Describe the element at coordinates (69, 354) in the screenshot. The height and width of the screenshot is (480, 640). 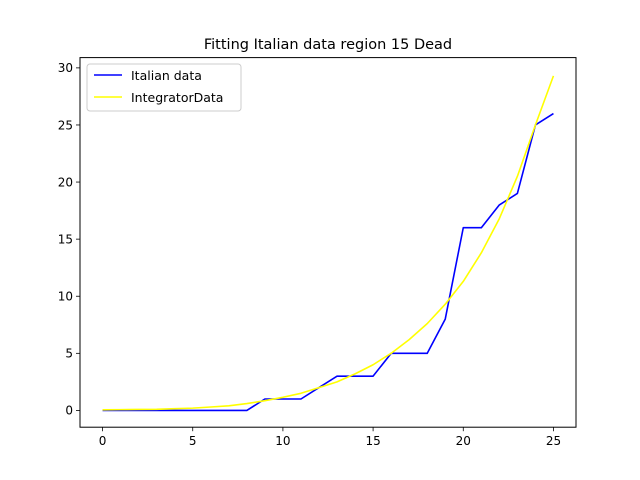
I see `y-tick-label: 5` at that location.